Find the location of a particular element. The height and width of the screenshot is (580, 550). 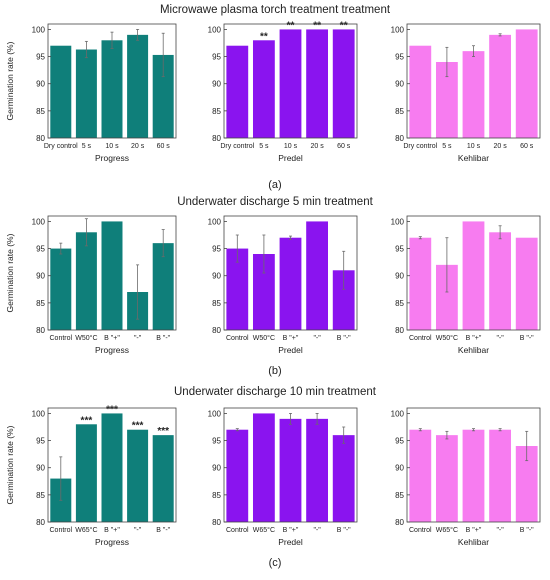

x-tick-label: 5 s is located at coordinates (264, 146).